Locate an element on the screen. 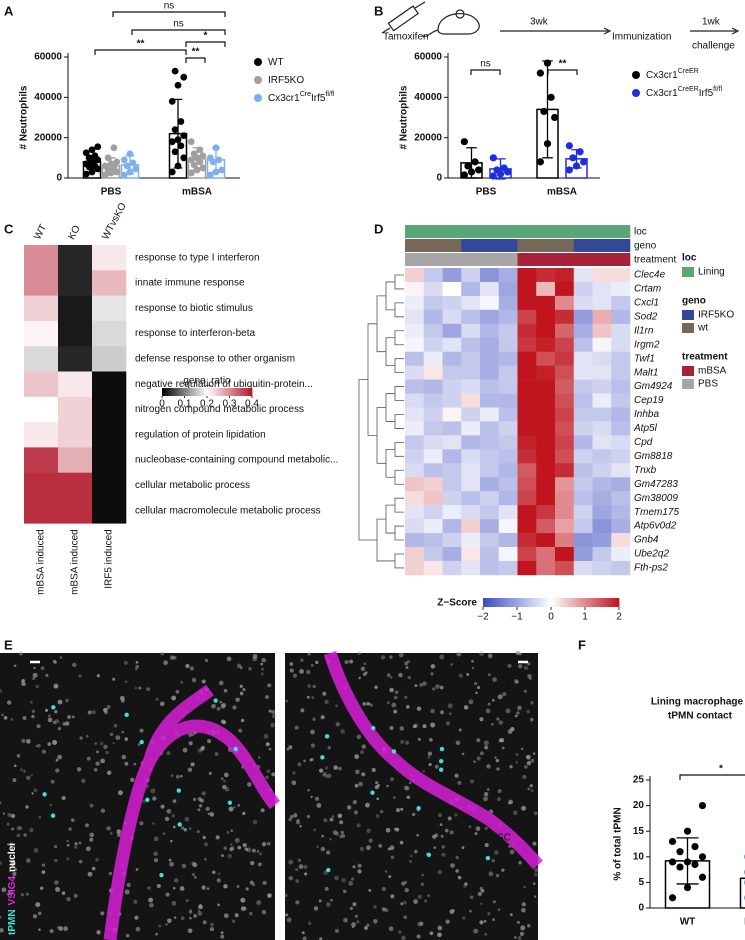 Image resolution: width=745 pixels, height=940 pixels. legend-text: Irf5 is located at coordinates (706, 93).